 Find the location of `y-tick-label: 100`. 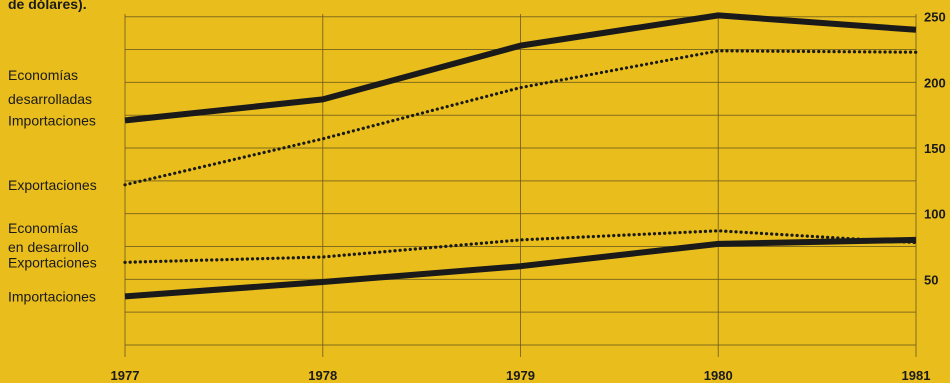

y-tick-label: 100 is located at coordinates (935, 214).